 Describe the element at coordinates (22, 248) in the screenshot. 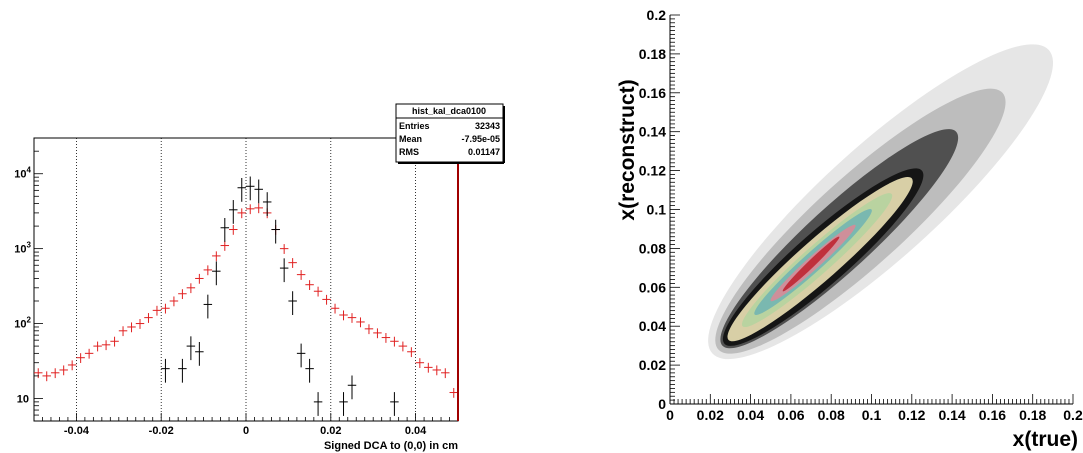

I see `y-tick-label-2: 10³` at that location.